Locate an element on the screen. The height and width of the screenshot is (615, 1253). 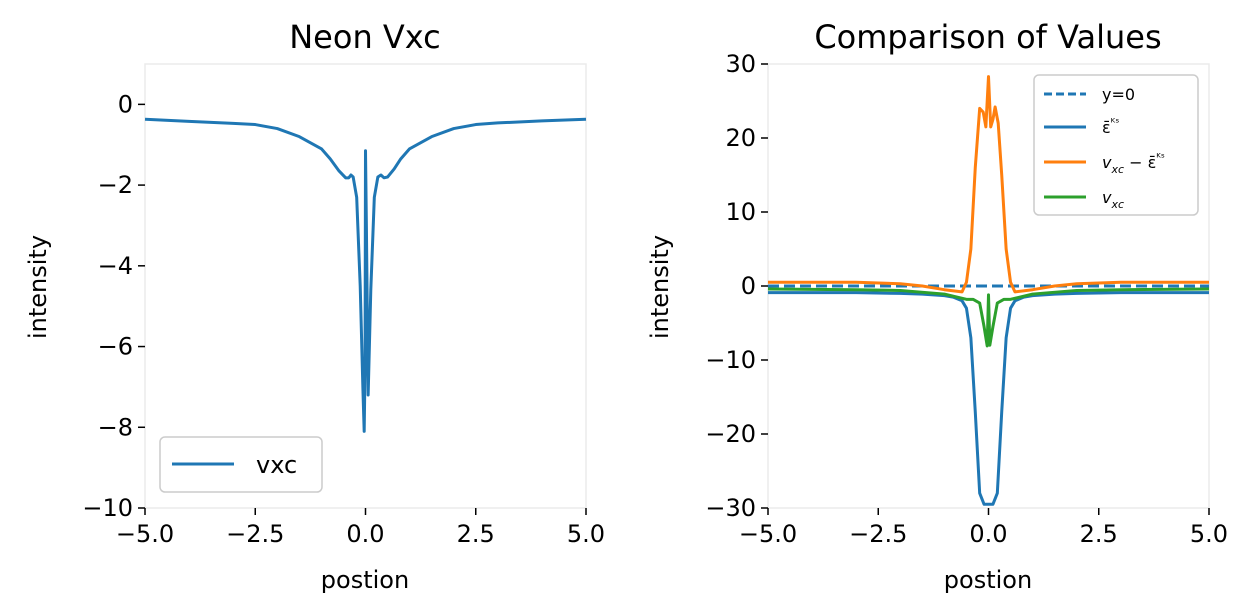
legend-label: vxc − ε̄ᴷˢ is located at coordinates (1133, 163).